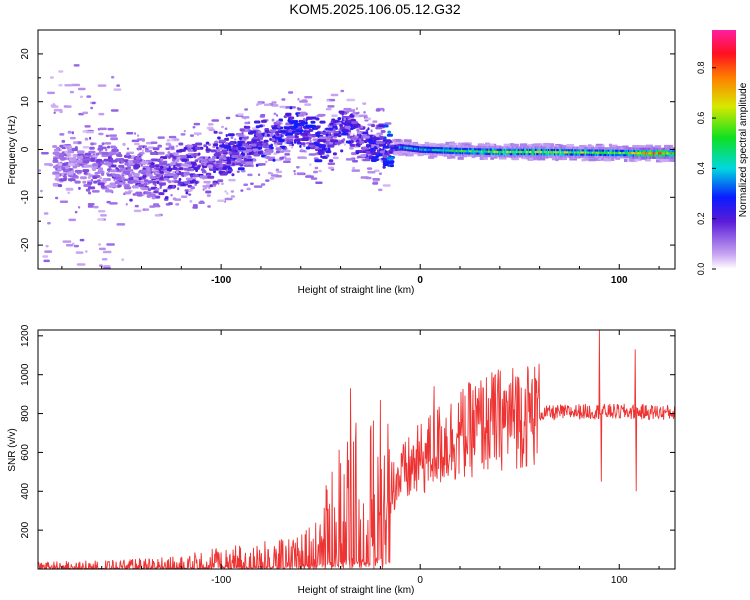 Image resolution: width=750 pixels, height=600 pixels. What do you see at coordinates (420, 280) in the screenshot?
I see `spectrogram-x-tick-label-1: 0` at bounding box center [420, 280].